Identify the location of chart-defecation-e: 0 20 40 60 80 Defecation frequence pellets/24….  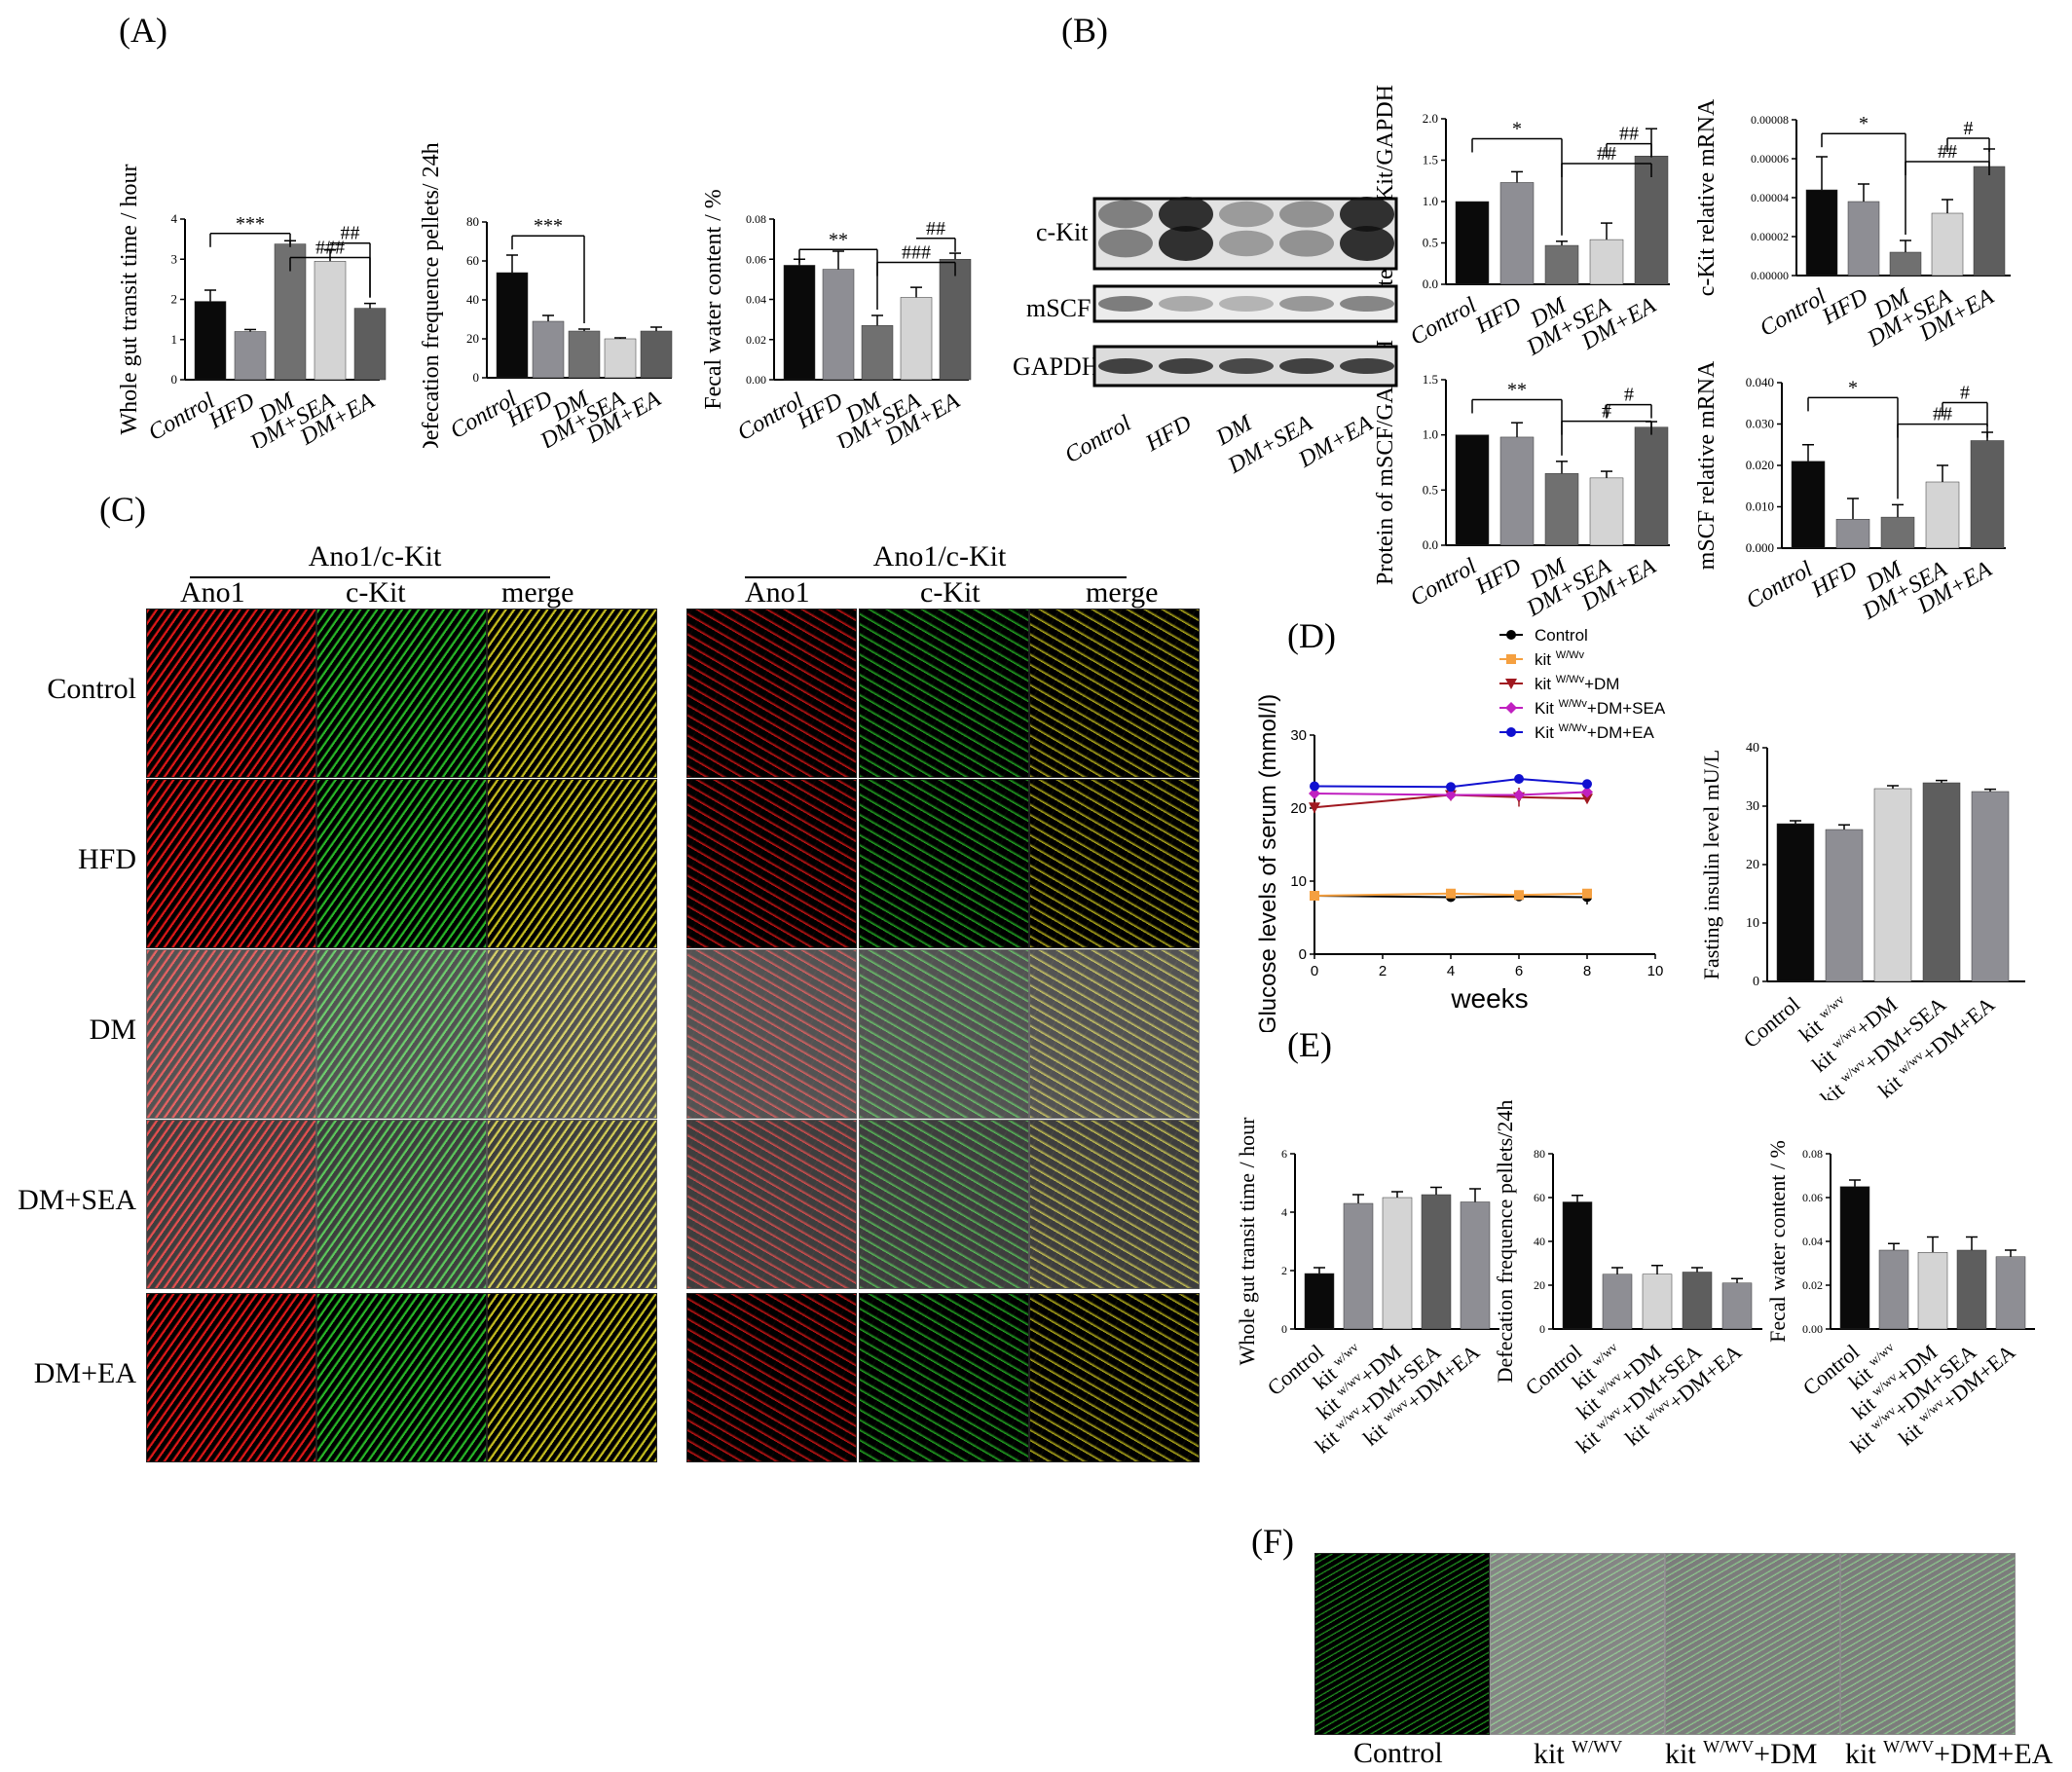
(1628, 1279).